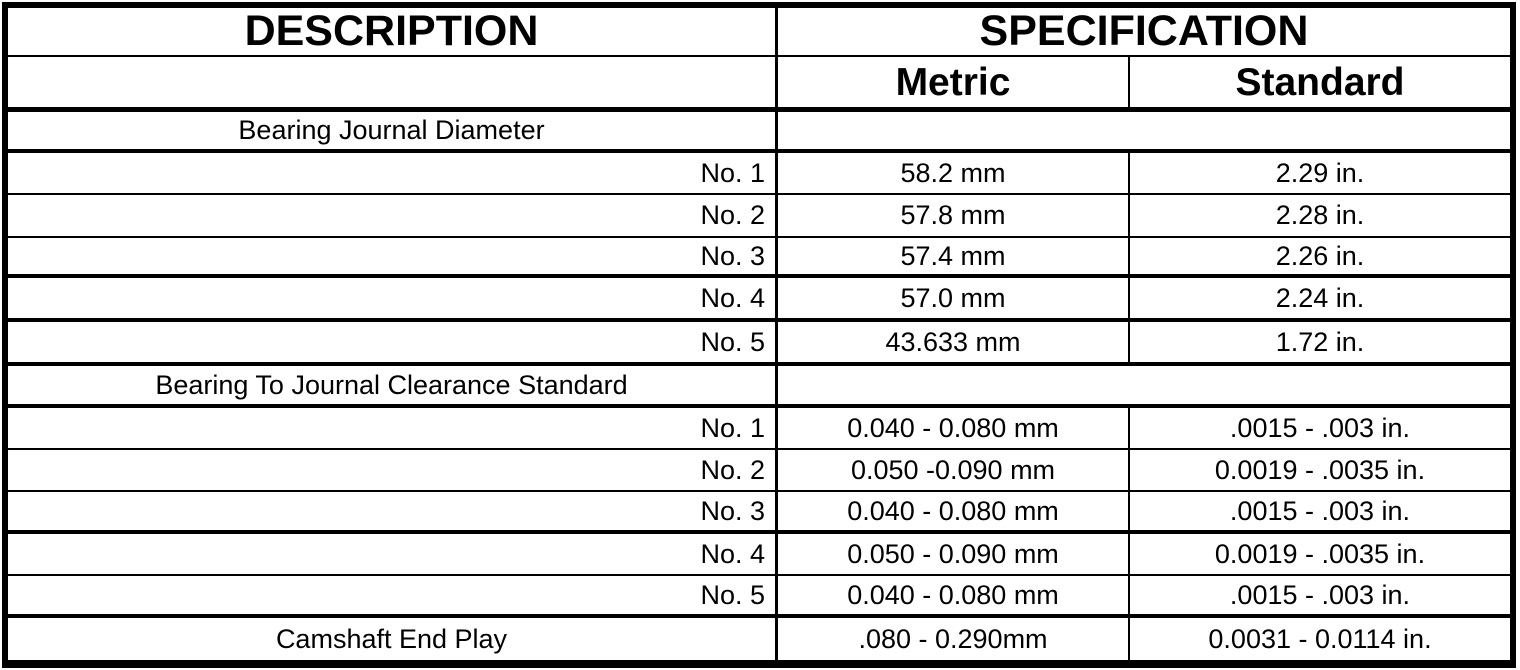  I want to click on metric-value-cell: 43.633 mm, so click(954, 342).